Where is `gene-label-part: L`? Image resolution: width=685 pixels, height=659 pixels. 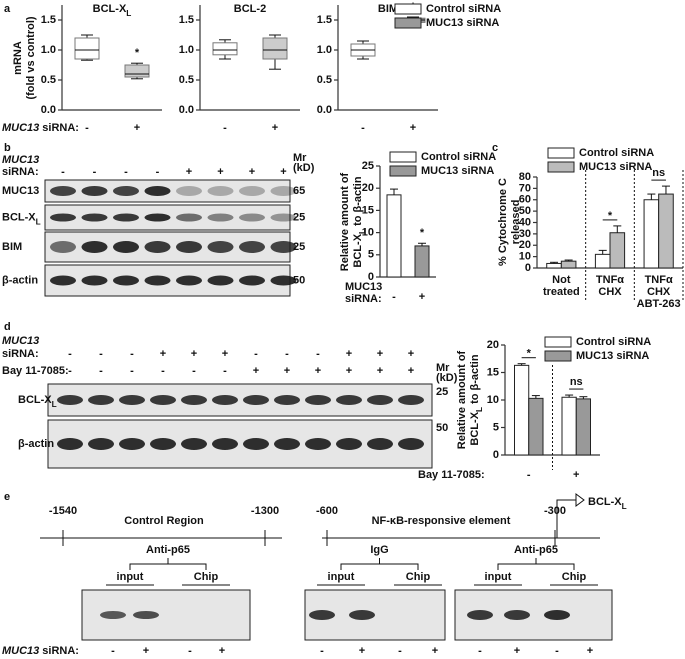 gene-label-part: L is located at coordinates (624, 506).